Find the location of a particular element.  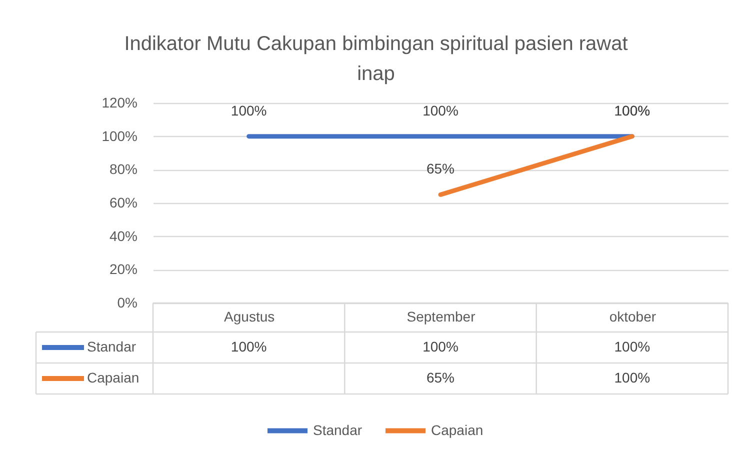

y-tick-label: 0% is located at coordinates (127, 302).